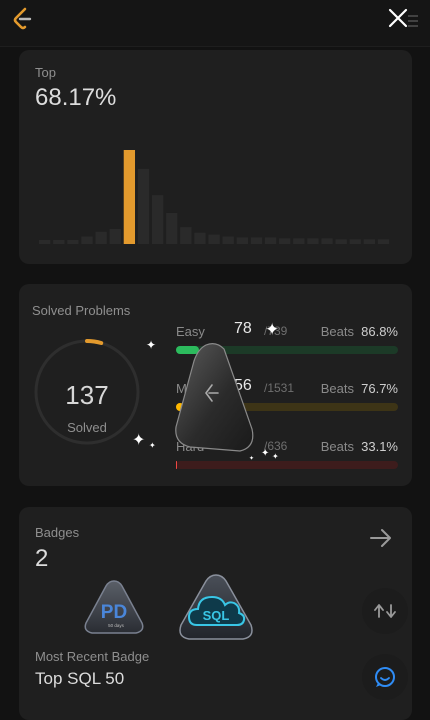 The image size is (430, 720). What do you see at coordinates (190, 331) in the screenshot?
I see `difficulty-name: Easy` at bounding box center [190, 331].